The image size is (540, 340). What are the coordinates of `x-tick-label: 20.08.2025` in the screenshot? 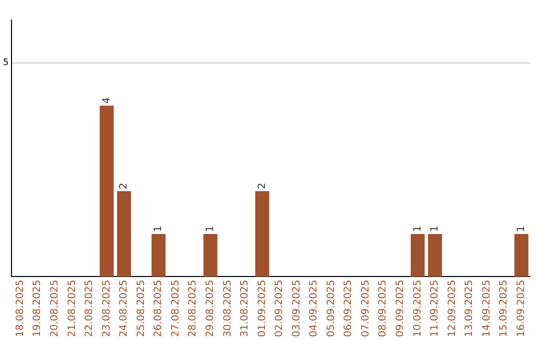 It's located at (55, 309).